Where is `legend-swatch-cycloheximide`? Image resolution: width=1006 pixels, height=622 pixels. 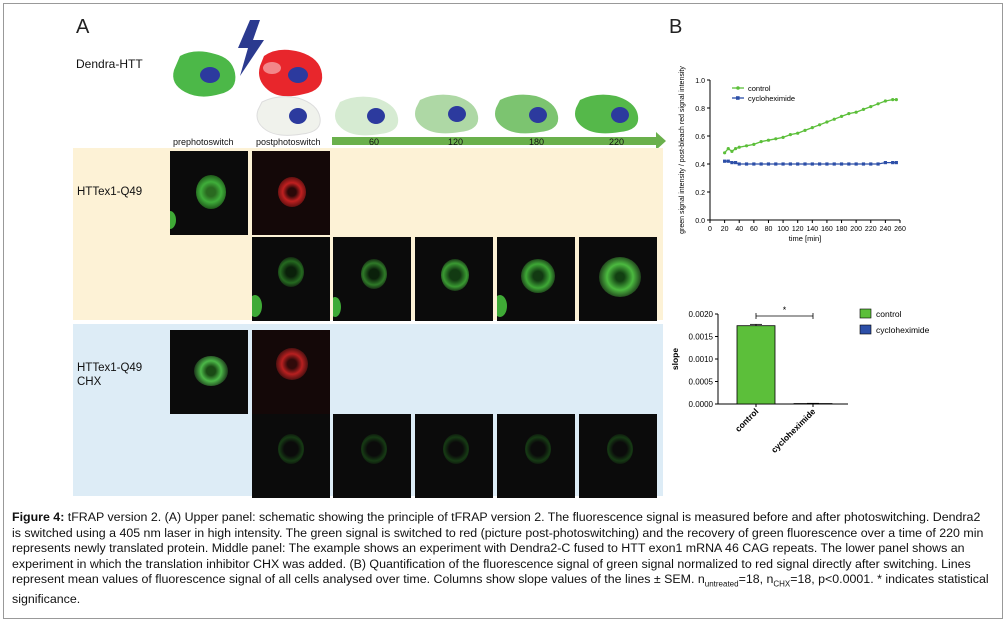 legend-swatch-cycloheximide is located at coordinates (865, 329).